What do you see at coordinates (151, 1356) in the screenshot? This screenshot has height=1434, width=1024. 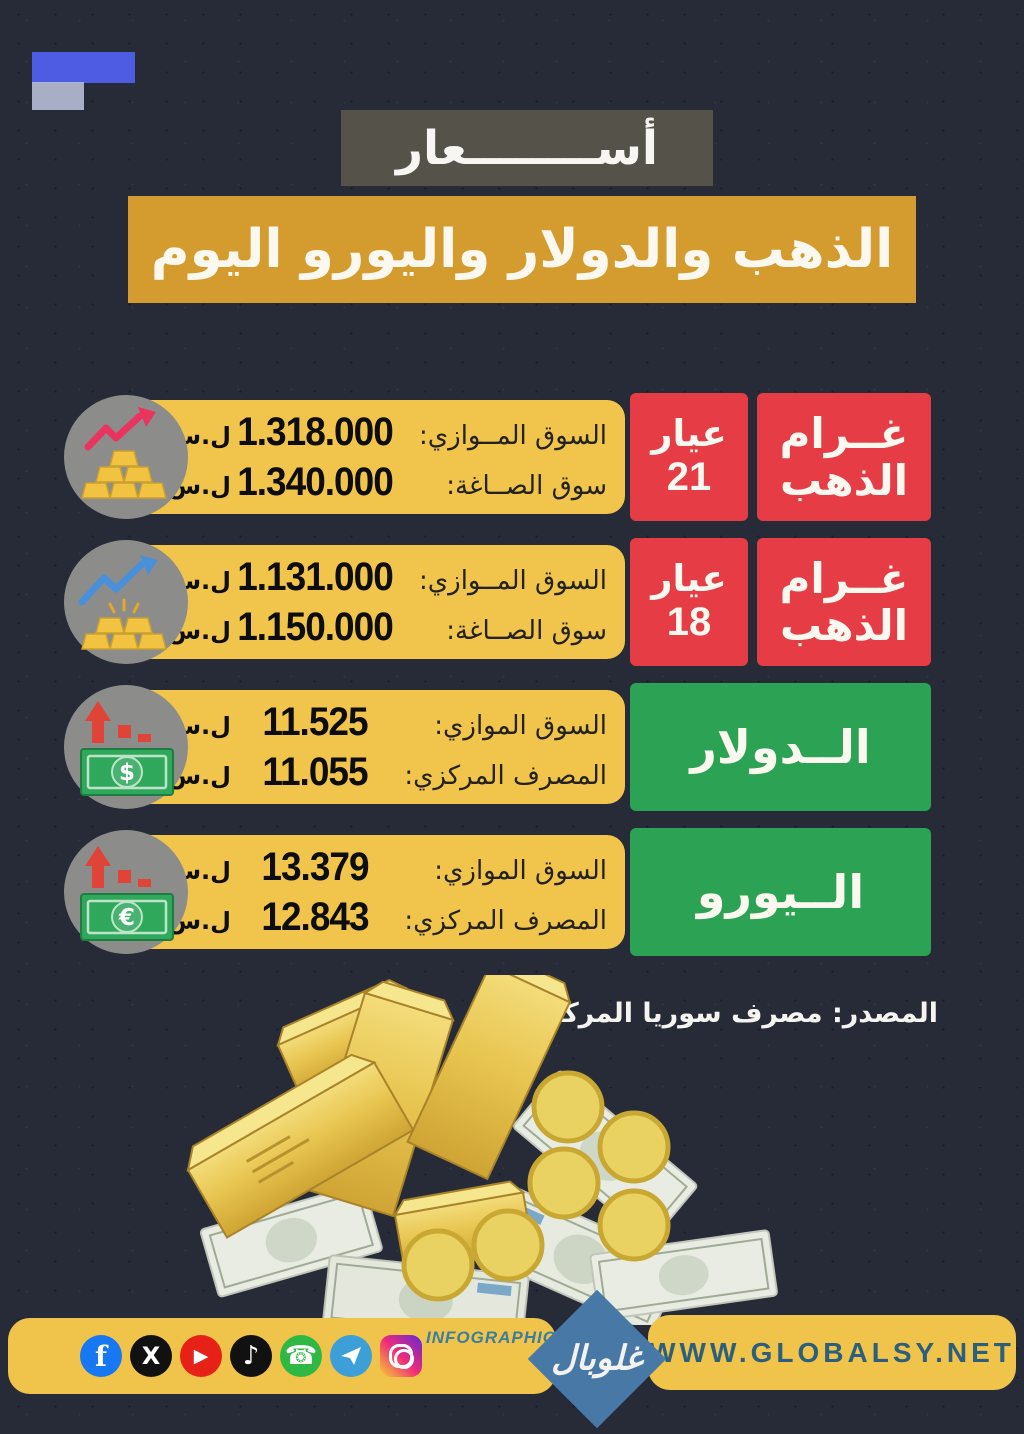 I see `x-twitter-icon: X` at bounding box center [151, 1356].